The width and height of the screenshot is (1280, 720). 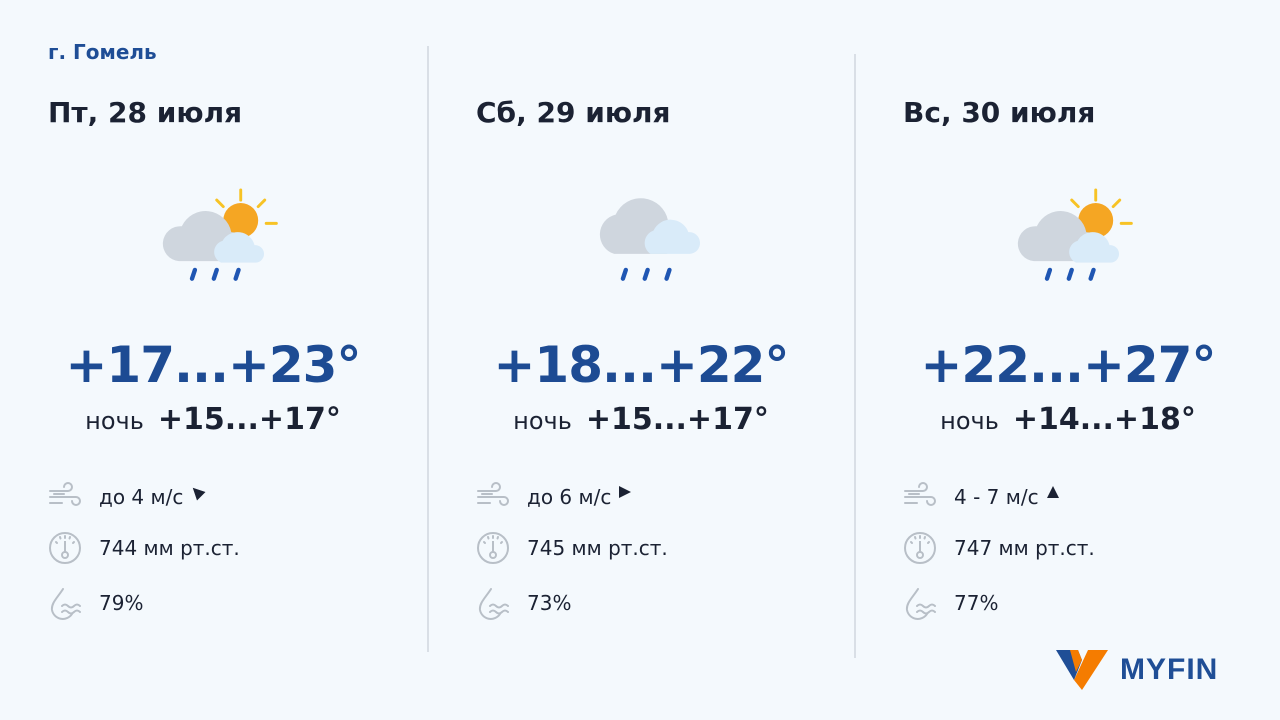 I want to click on wind-row: до 6 м/с, so click(x=554, y=497).